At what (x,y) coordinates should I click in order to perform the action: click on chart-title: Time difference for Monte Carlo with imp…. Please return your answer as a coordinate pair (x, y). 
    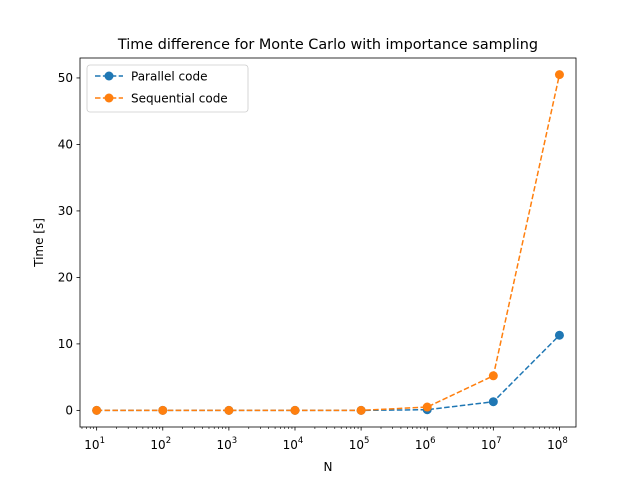
    Looking at the image, I should click on (327, 45).